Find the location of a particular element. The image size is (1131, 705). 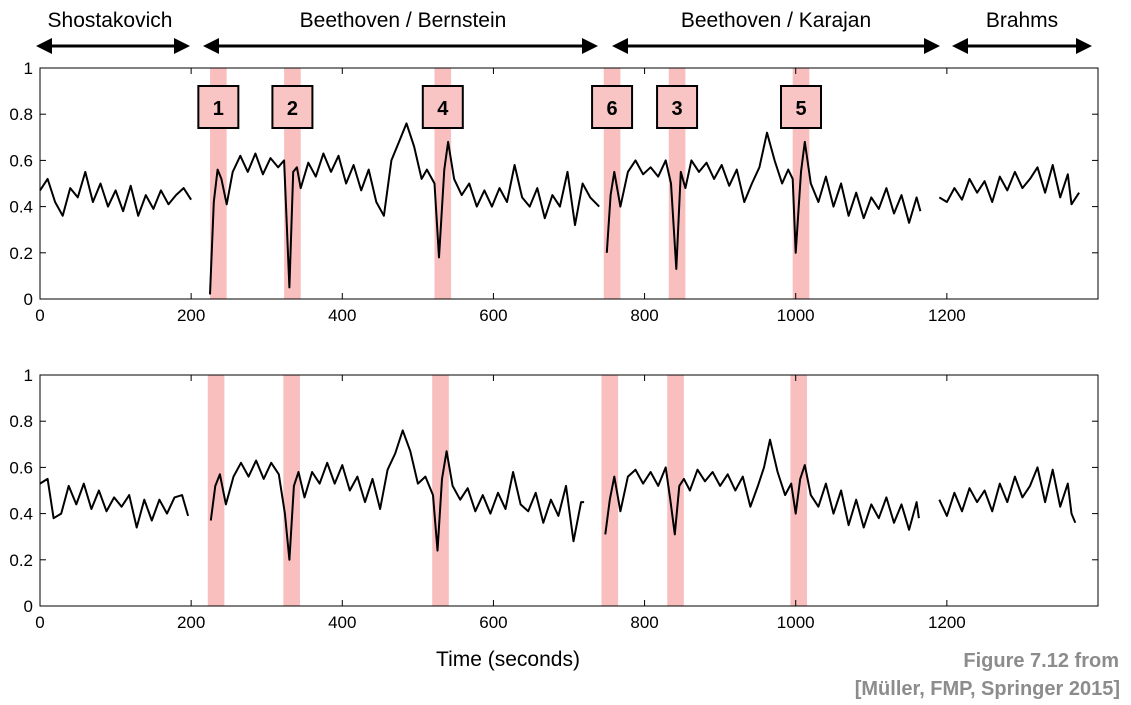

highlight-number-label: 5 is located at coordinates (800, 109).